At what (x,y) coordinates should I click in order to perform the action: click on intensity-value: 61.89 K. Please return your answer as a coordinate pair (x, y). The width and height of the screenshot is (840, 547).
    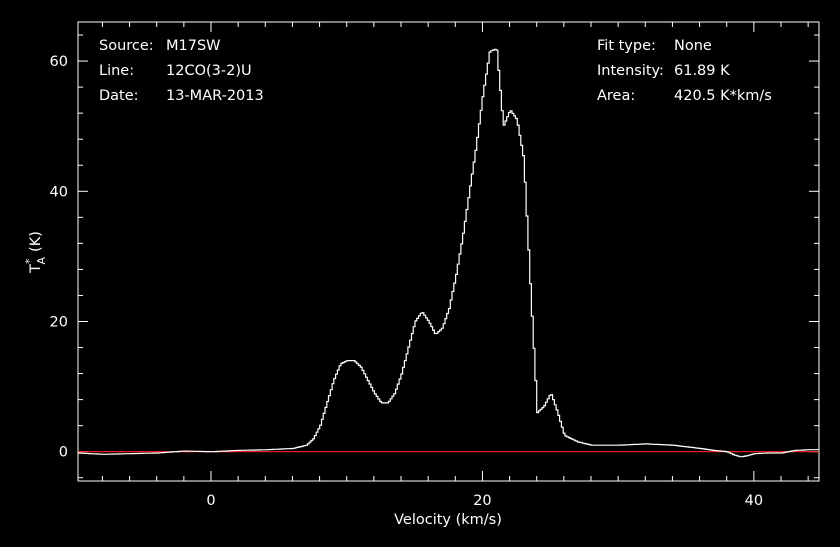
    Looking at the image, I should click on (702, 71).